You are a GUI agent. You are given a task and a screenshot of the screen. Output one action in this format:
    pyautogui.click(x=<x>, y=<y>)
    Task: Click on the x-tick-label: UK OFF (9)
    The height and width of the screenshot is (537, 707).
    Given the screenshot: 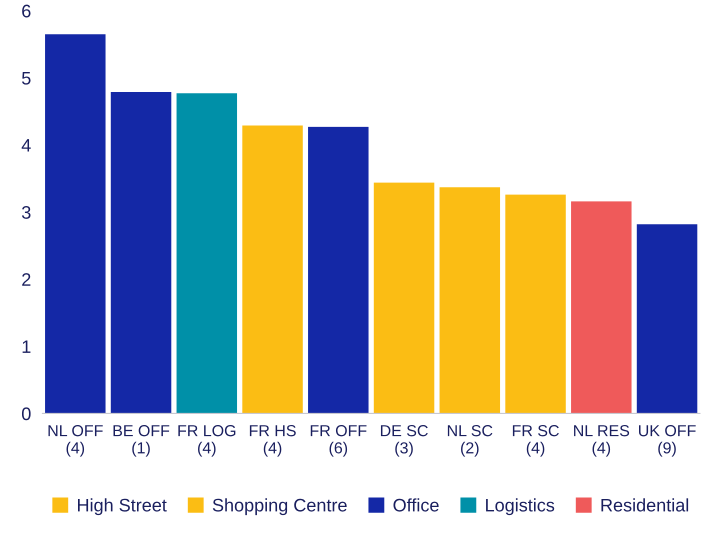 What is the action you would take?
    pyautogui.click(x=667, y=441)
    